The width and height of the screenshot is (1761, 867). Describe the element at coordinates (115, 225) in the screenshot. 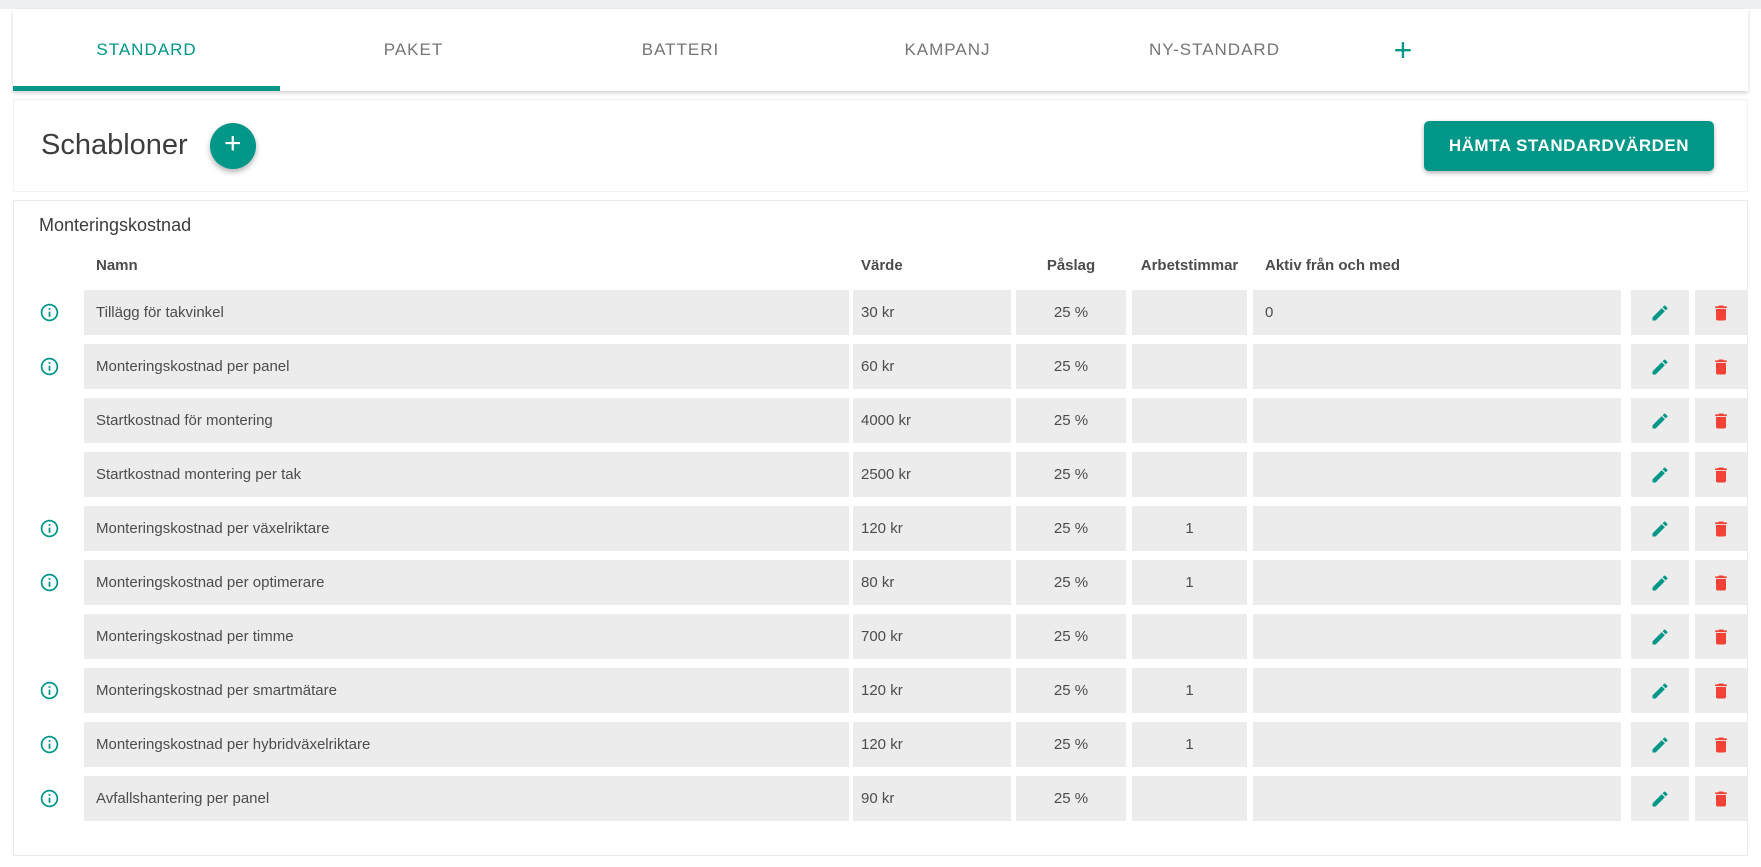

I see `section-title: Monteringskostnad` at that location.